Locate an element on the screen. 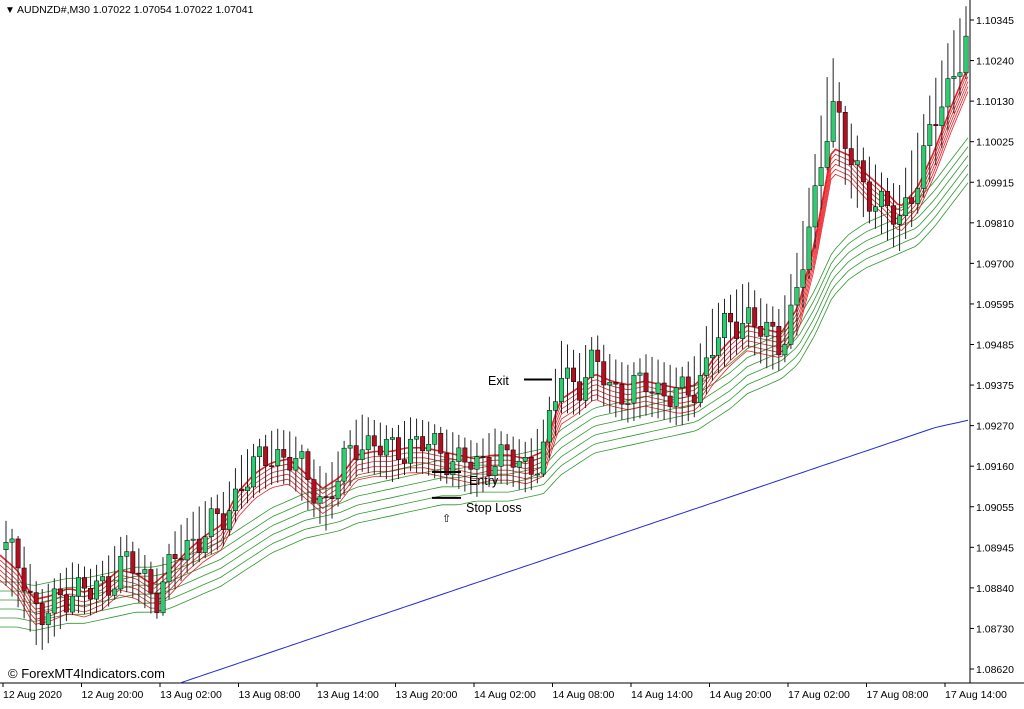 Image resolution: width=1024 pixels, height=709 pixels. x-tick-label: 17 Aug 02:00 is located at coordinates (819, 695).